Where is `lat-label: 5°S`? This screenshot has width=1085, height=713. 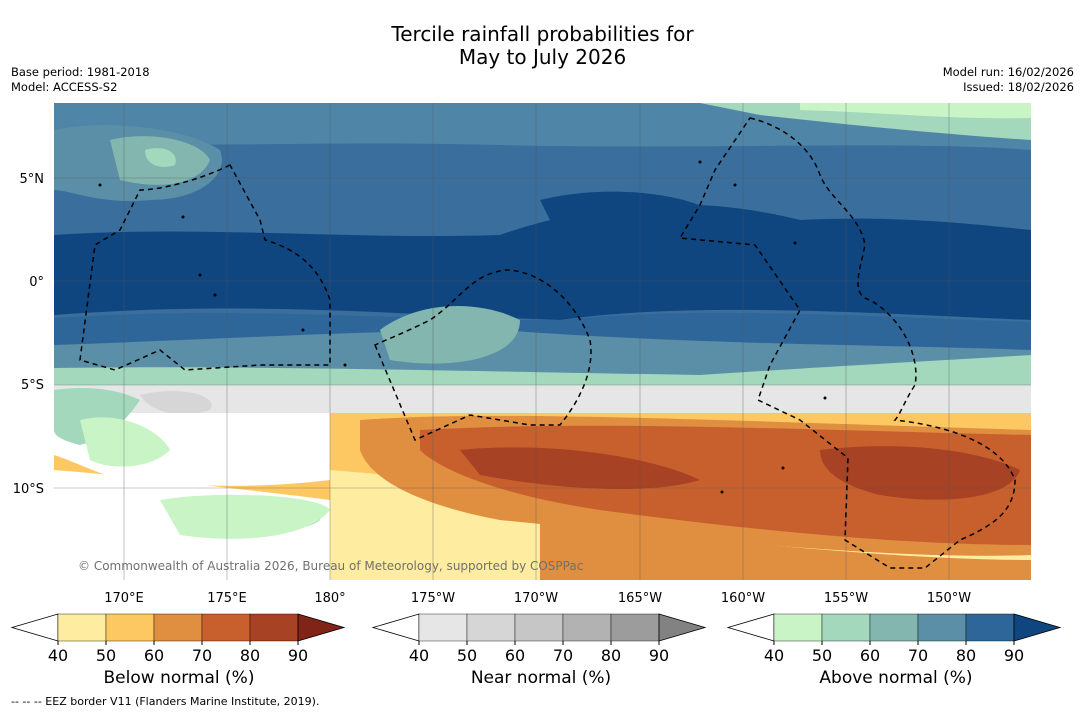
lat-label: 5°S is located at coordinates (32, 385).